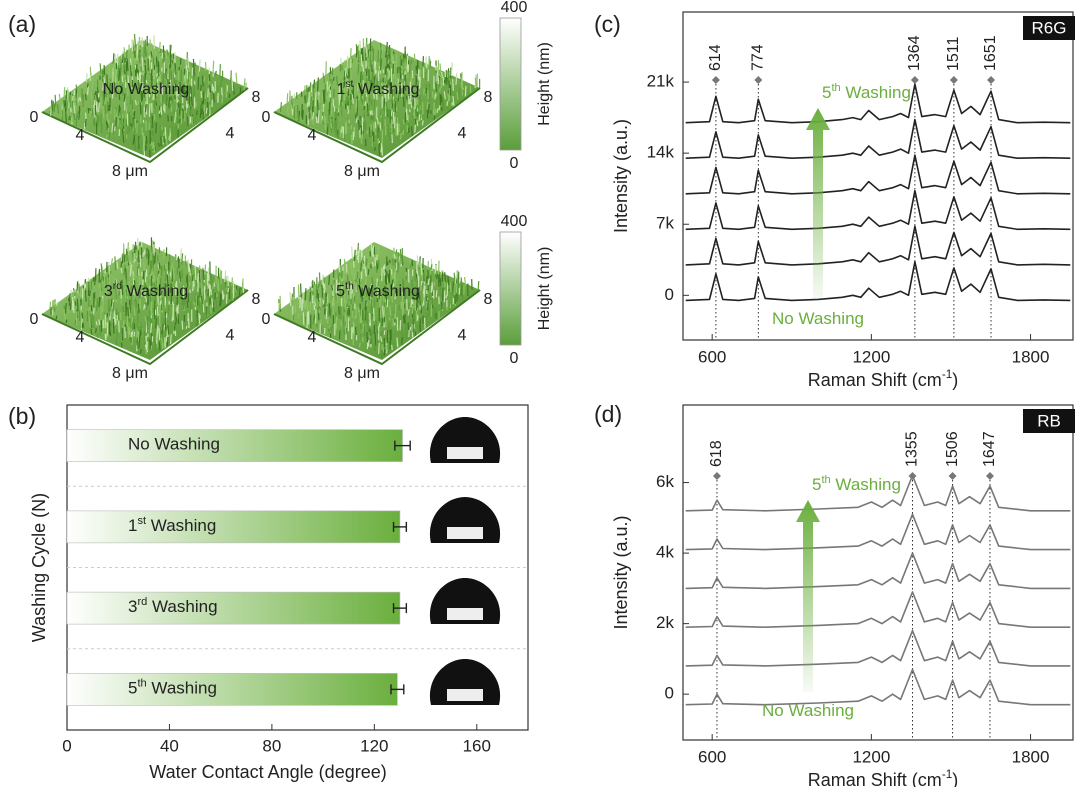 Image resolution: width=1076 pixels, height=787 pixels. I want to click on text-part: Washing, so click(876, 92).